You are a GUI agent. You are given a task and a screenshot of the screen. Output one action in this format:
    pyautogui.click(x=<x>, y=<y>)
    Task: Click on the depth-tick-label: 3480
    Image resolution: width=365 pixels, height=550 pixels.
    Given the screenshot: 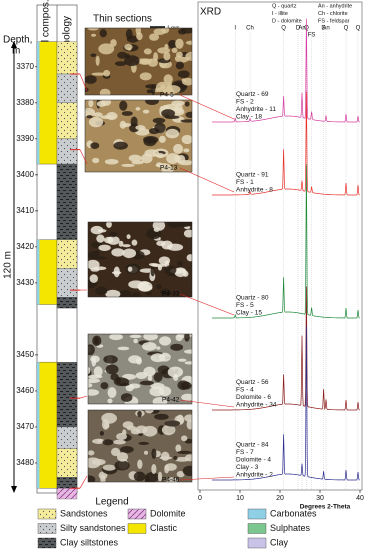 What is the action you would take?
    pyautogui.click(x=25, y=462)
    